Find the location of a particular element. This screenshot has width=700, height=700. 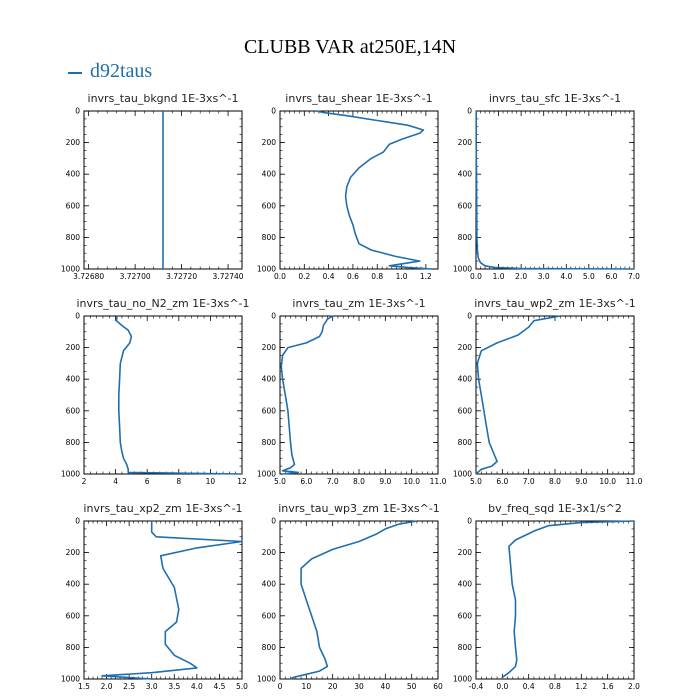

x-tick-label: 3.72720 is located at coordinates (181, 276).